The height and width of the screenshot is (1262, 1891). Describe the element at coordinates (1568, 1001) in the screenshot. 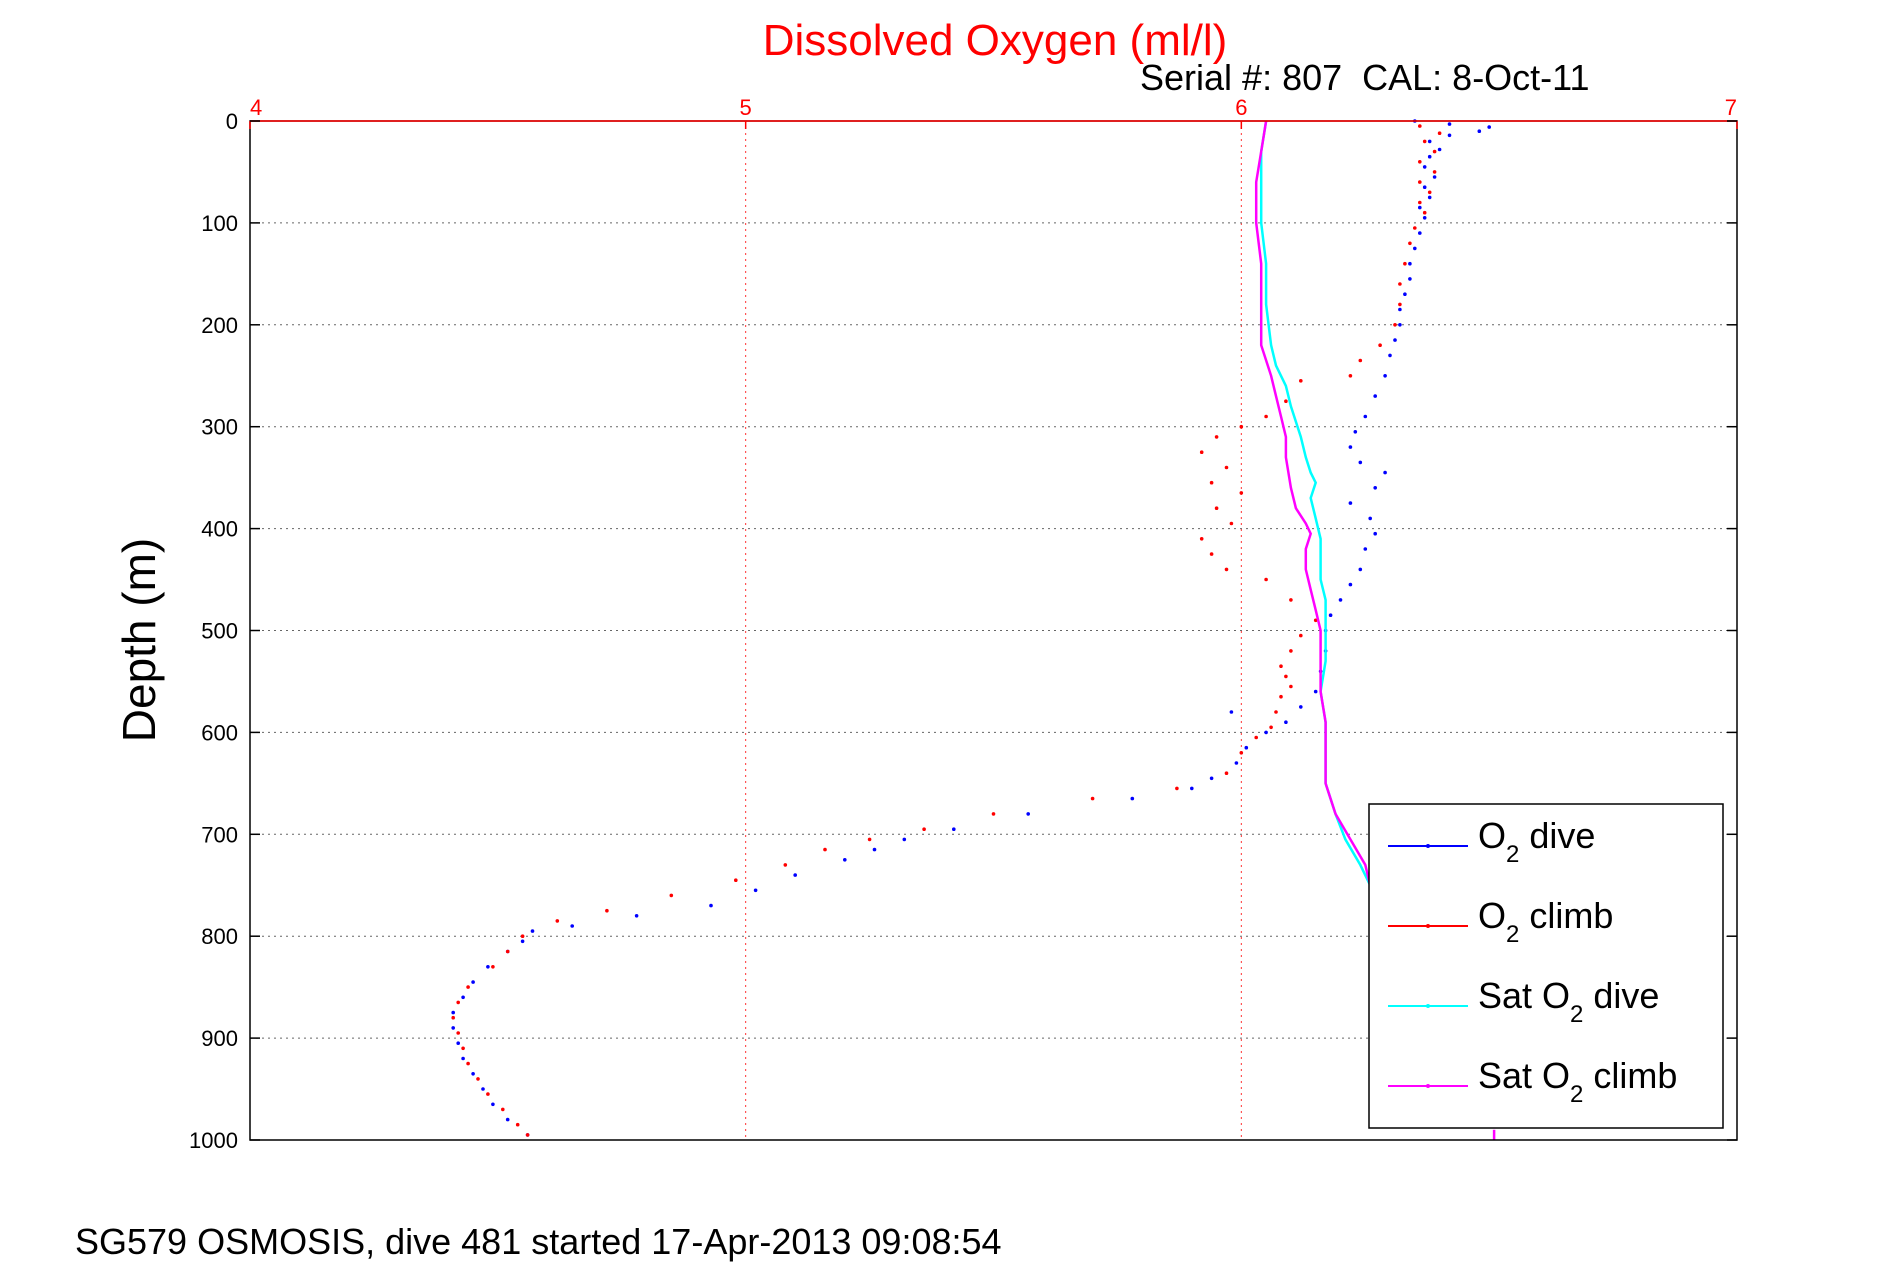

I see `legend-label: Sat O2 dive` at that location.